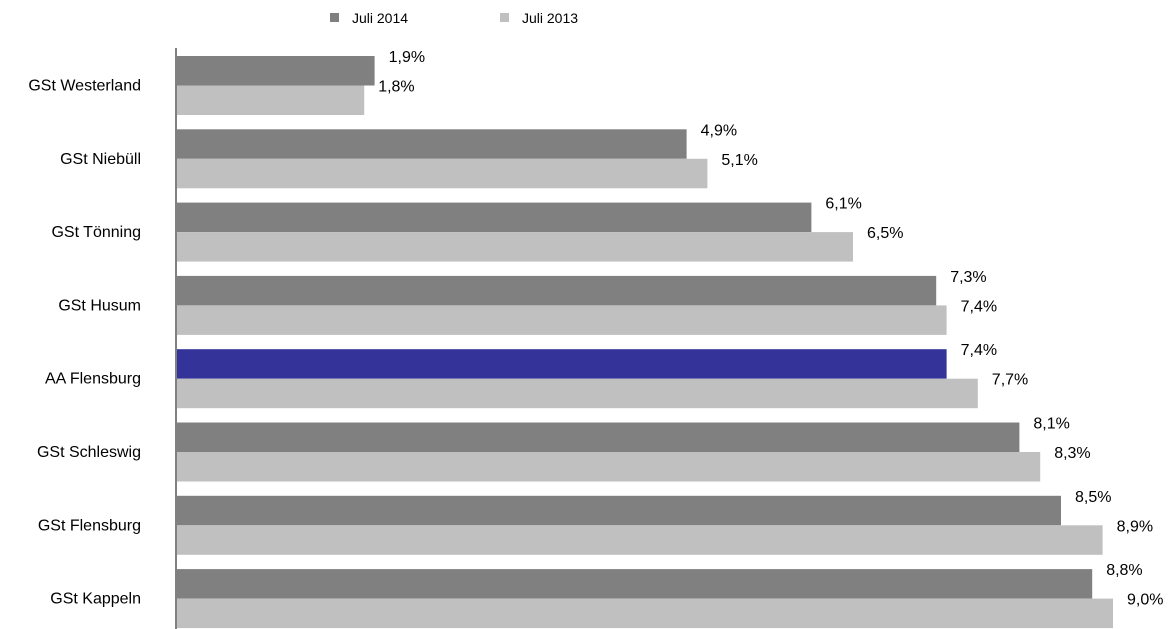  I want to click on value-label-gst-husum-juli-2013: 7,4%, so click(979, 306).